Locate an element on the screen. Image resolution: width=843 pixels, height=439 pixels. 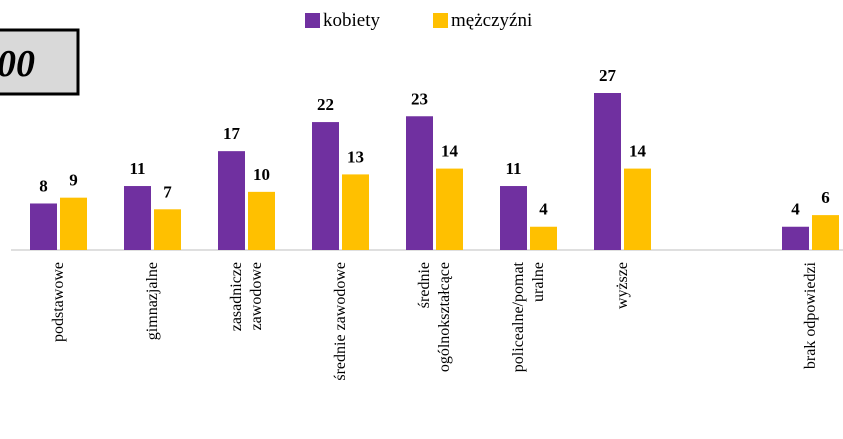
data-label: 9 is located at coordinates (73, 180).